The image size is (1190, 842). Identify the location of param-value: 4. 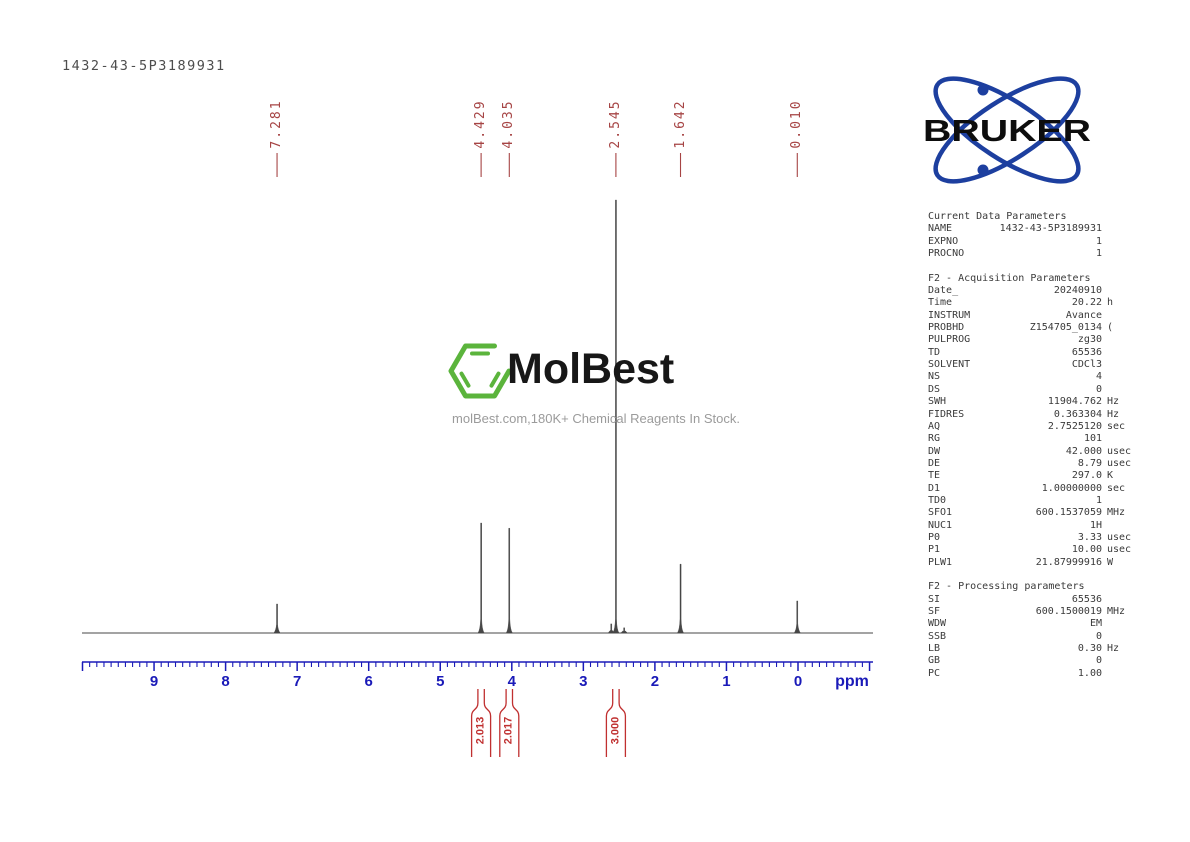
(1098, 377).